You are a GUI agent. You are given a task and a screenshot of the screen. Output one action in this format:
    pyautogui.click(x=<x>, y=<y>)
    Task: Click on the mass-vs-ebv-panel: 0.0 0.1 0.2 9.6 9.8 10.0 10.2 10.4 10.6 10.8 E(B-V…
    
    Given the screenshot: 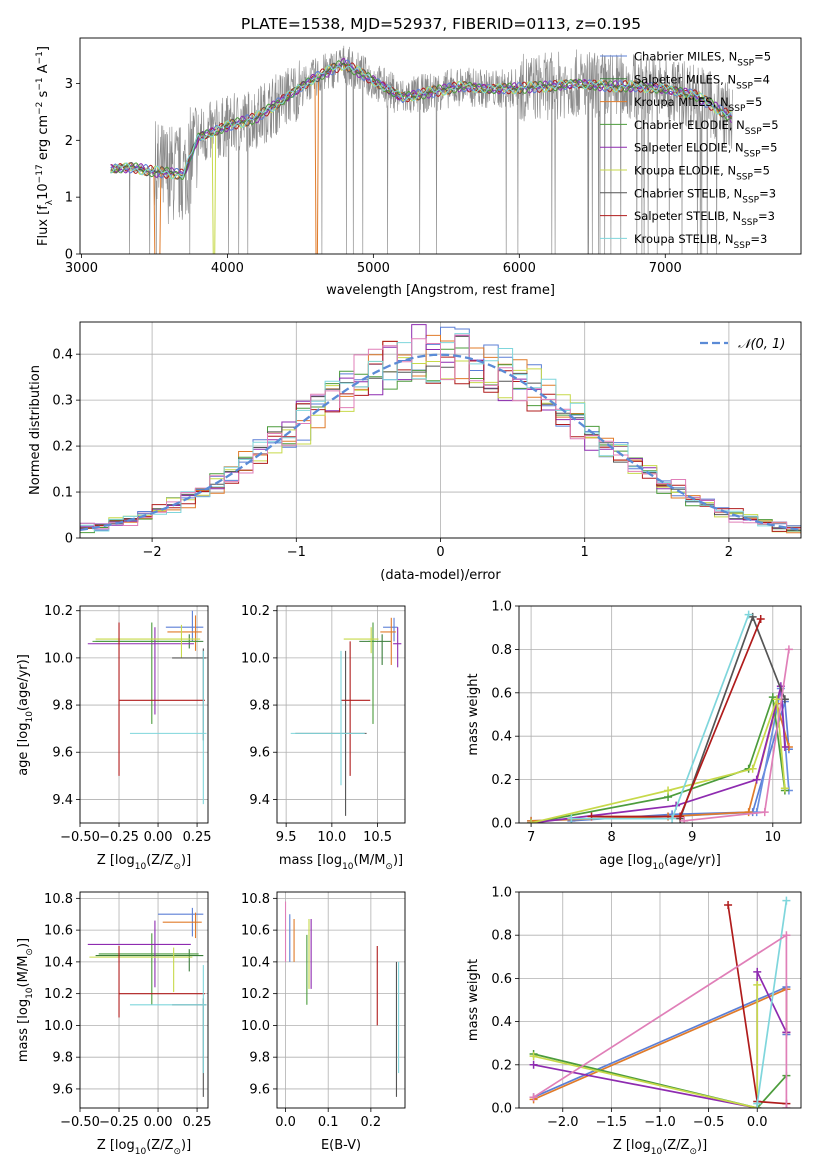 What is the action you would take?
    pyautogui.click(x=323, y=1022)
    